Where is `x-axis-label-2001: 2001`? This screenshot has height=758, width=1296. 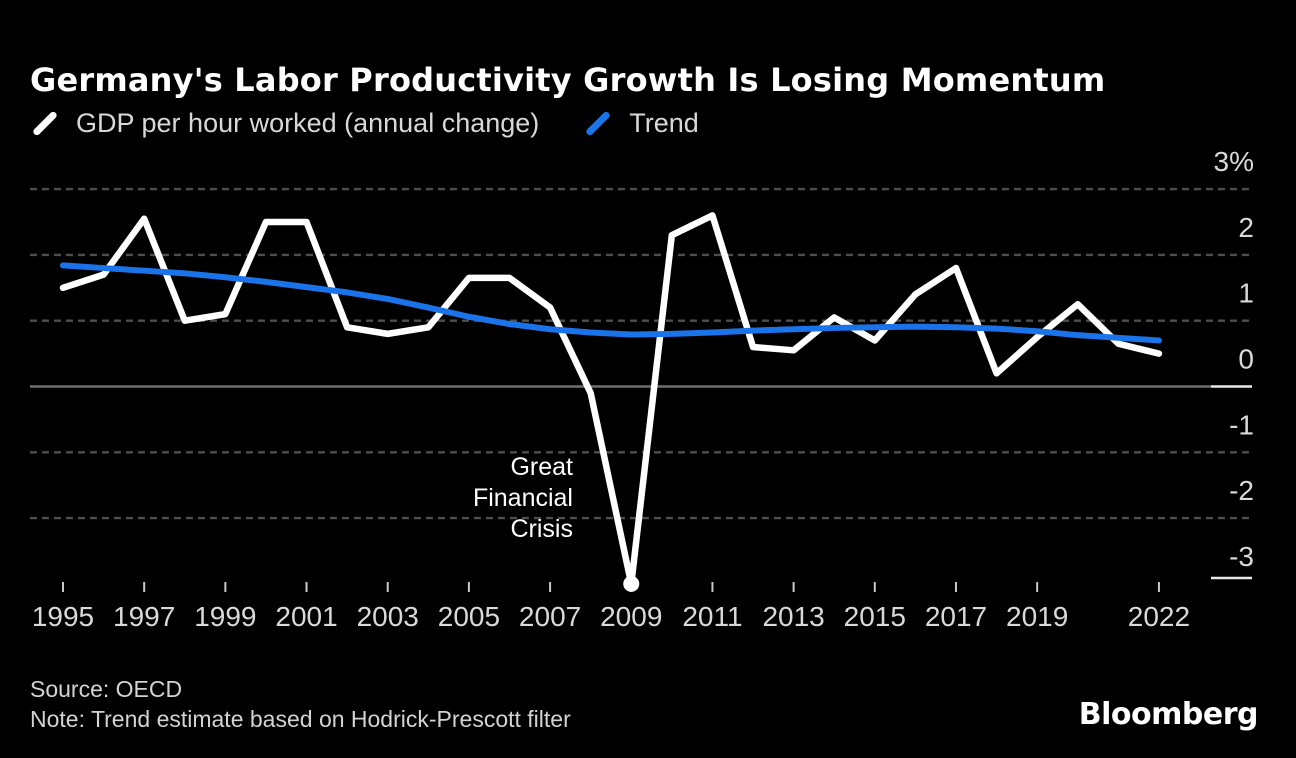 x-axis-label-2001: 2001 is located at coordinates (306, 616).